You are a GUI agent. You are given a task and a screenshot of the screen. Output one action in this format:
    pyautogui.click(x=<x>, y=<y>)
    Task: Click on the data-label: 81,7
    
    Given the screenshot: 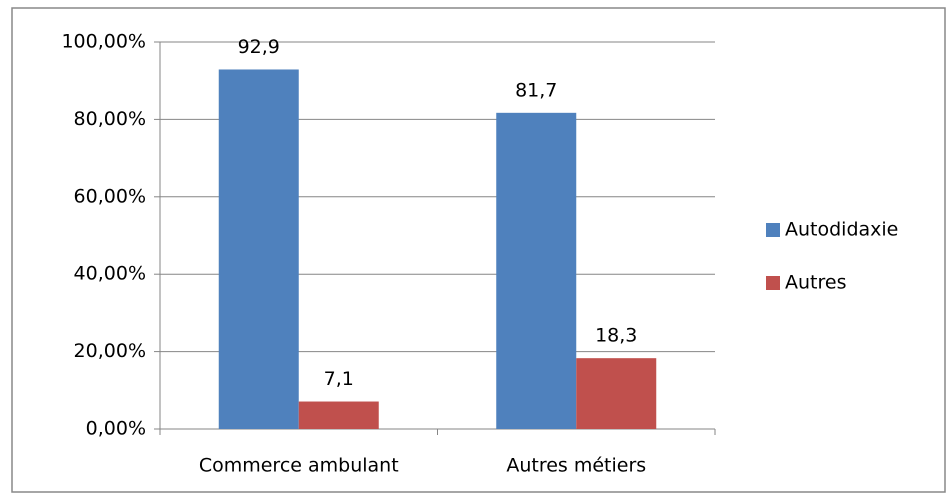 What is the action you would take?
    pyautogui.click(x=536, y=90)
    